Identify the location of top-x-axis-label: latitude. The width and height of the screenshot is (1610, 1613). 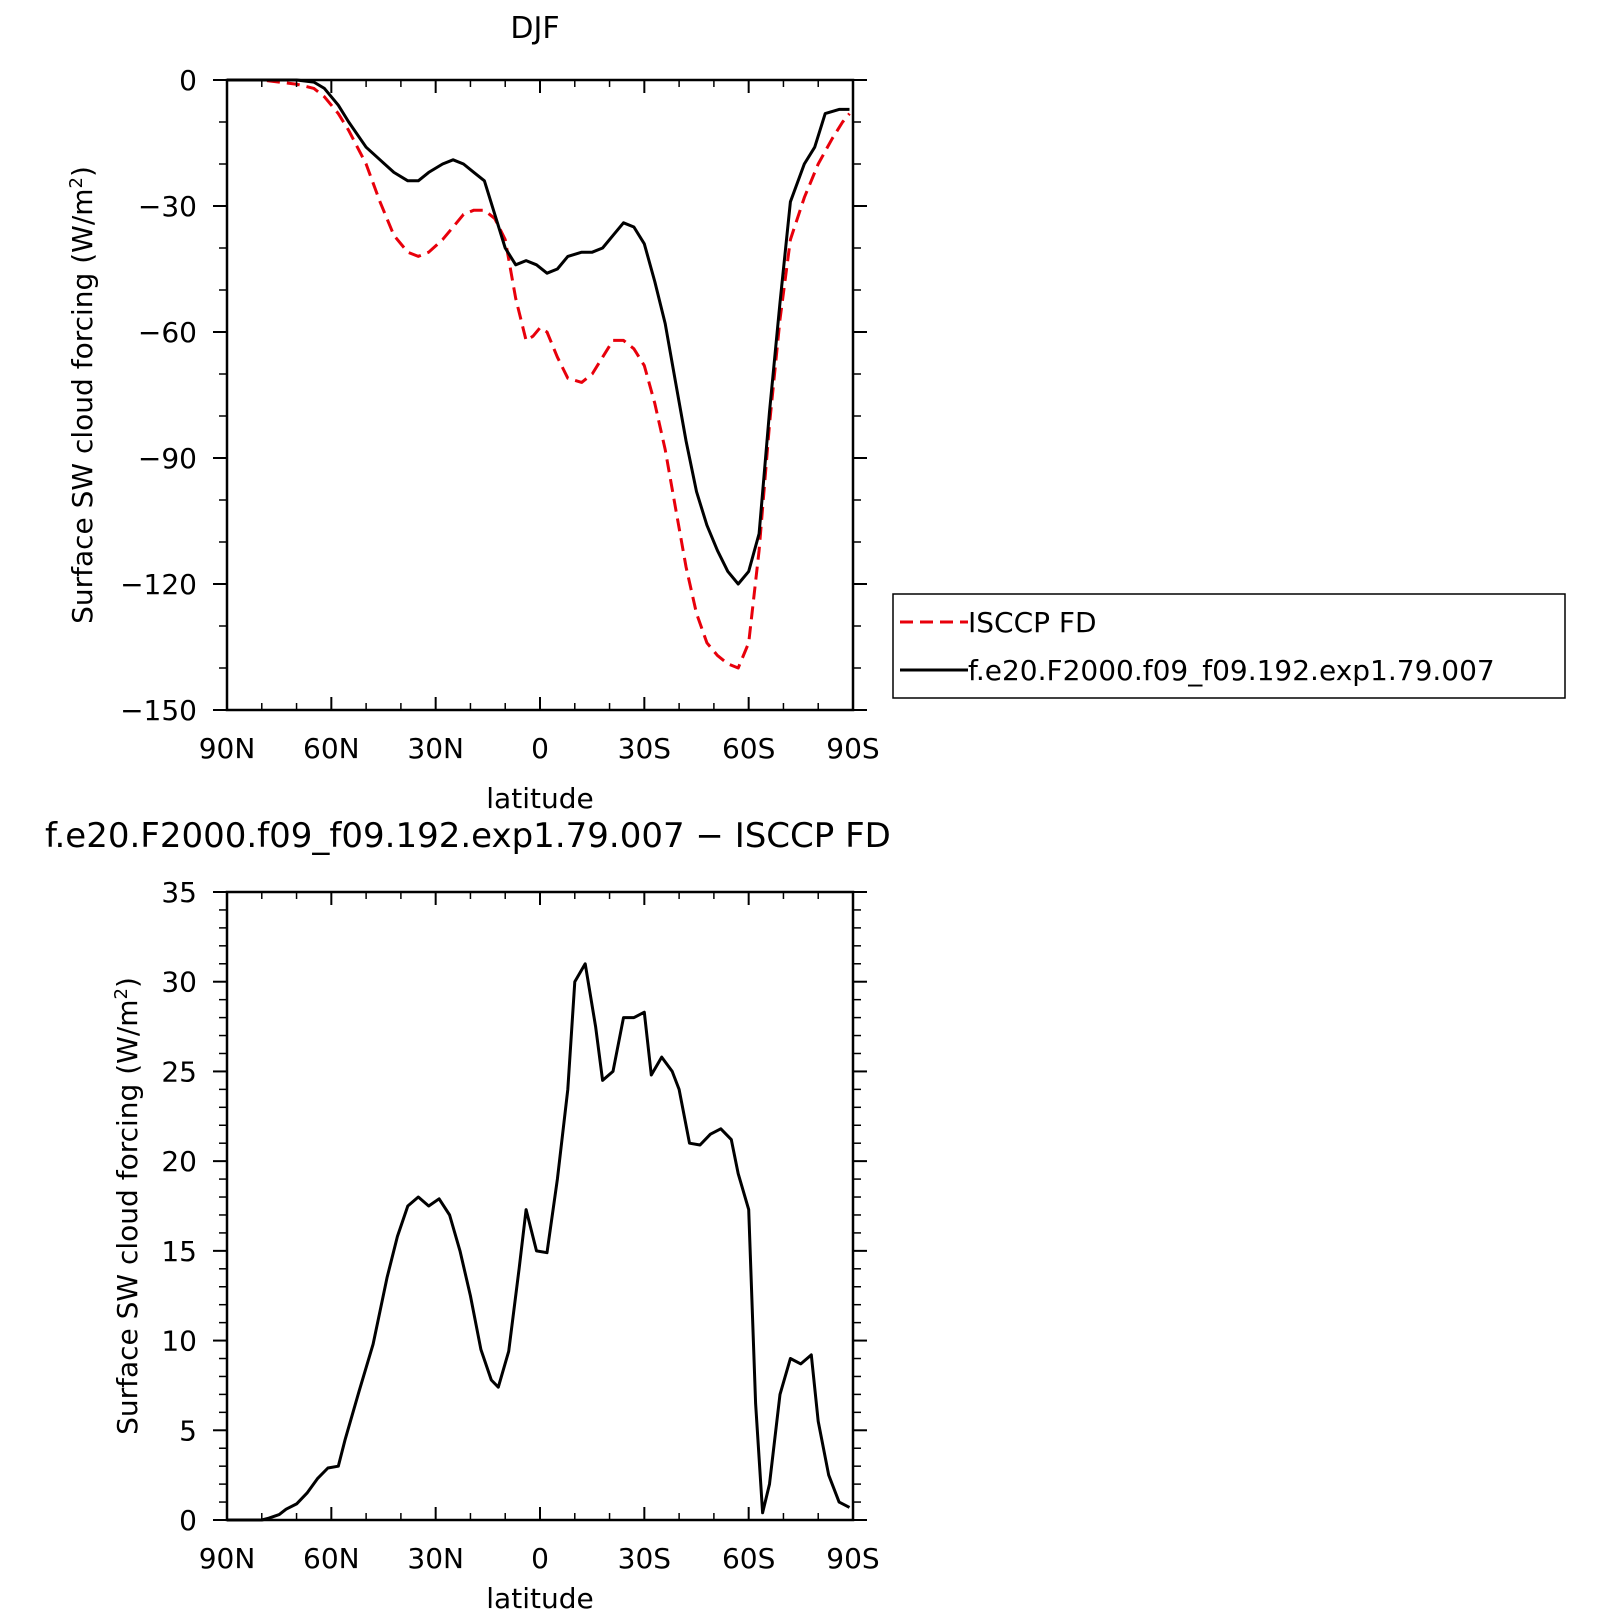
(539, 798).